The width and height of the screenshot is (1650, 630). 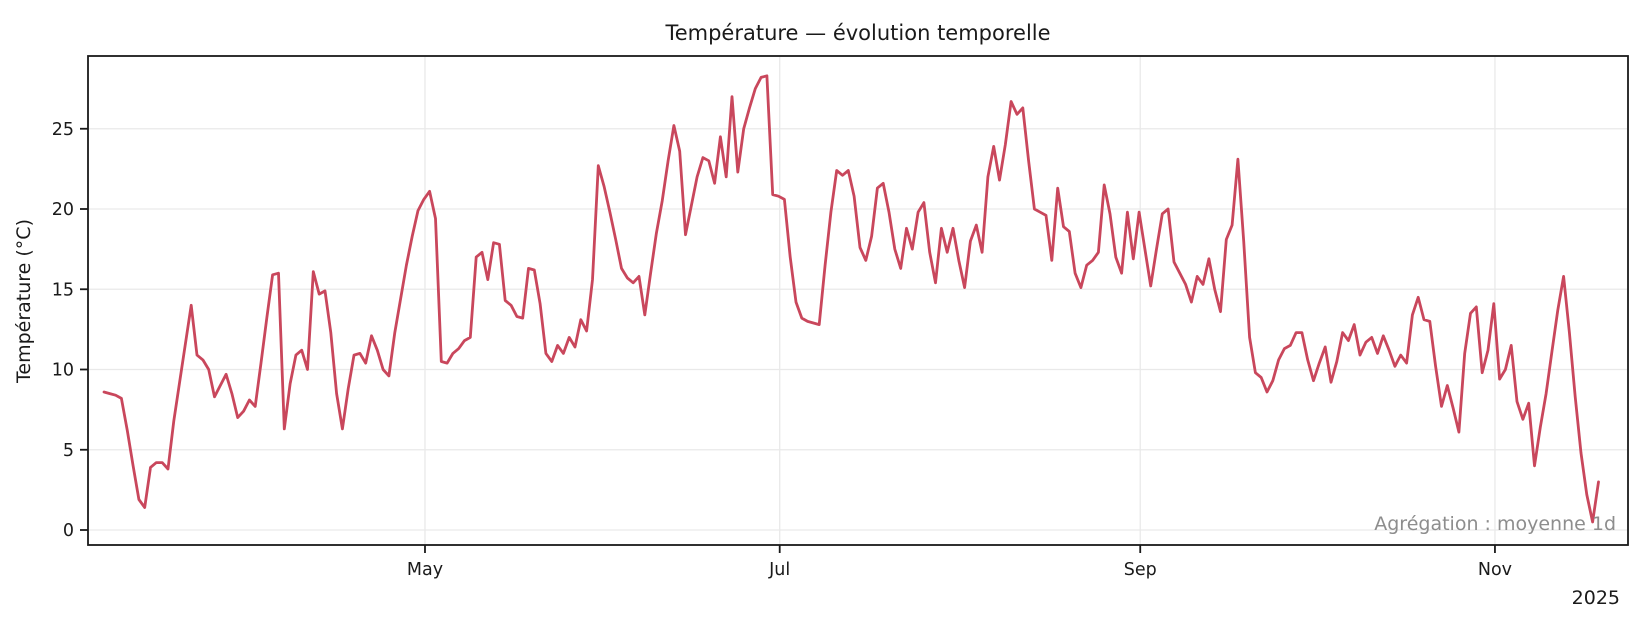 I want to click on x-tick-label: Sep, so click(x=1140, y=570).